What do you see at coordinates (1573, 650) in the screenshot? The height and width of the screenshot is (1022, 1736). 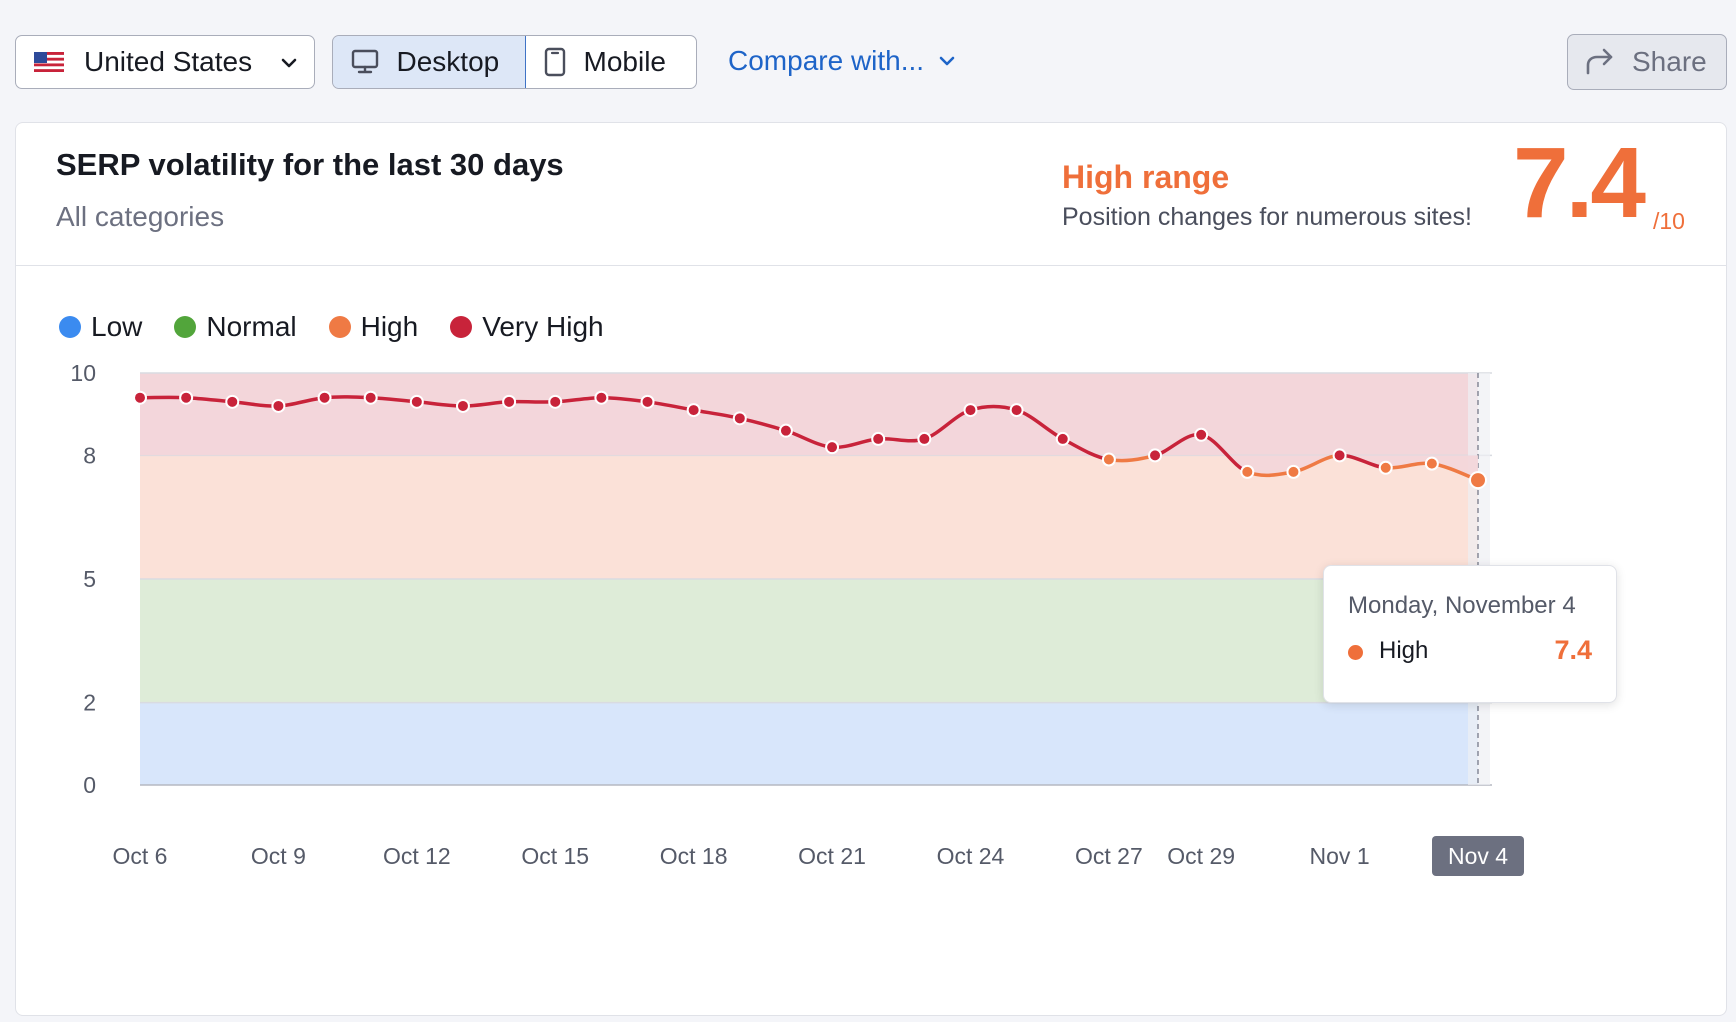 I see `tooltip-value: 7.4` at bounding box center [1573, 650].